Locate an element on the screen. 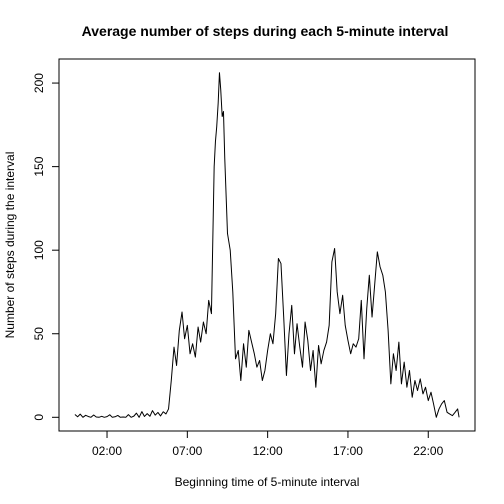 The height and width of the screenshot is (504, 504). x-tick-label: 12:00 is located at coordinates (268, 451).